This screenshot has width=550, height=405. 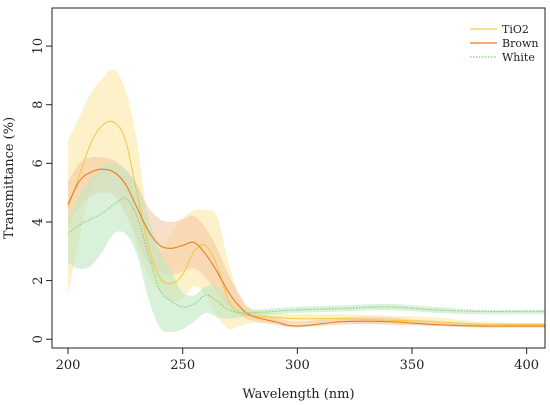 I want to click on y-axis: 0 2 4 6 8 10, so click(x=41, y=190).